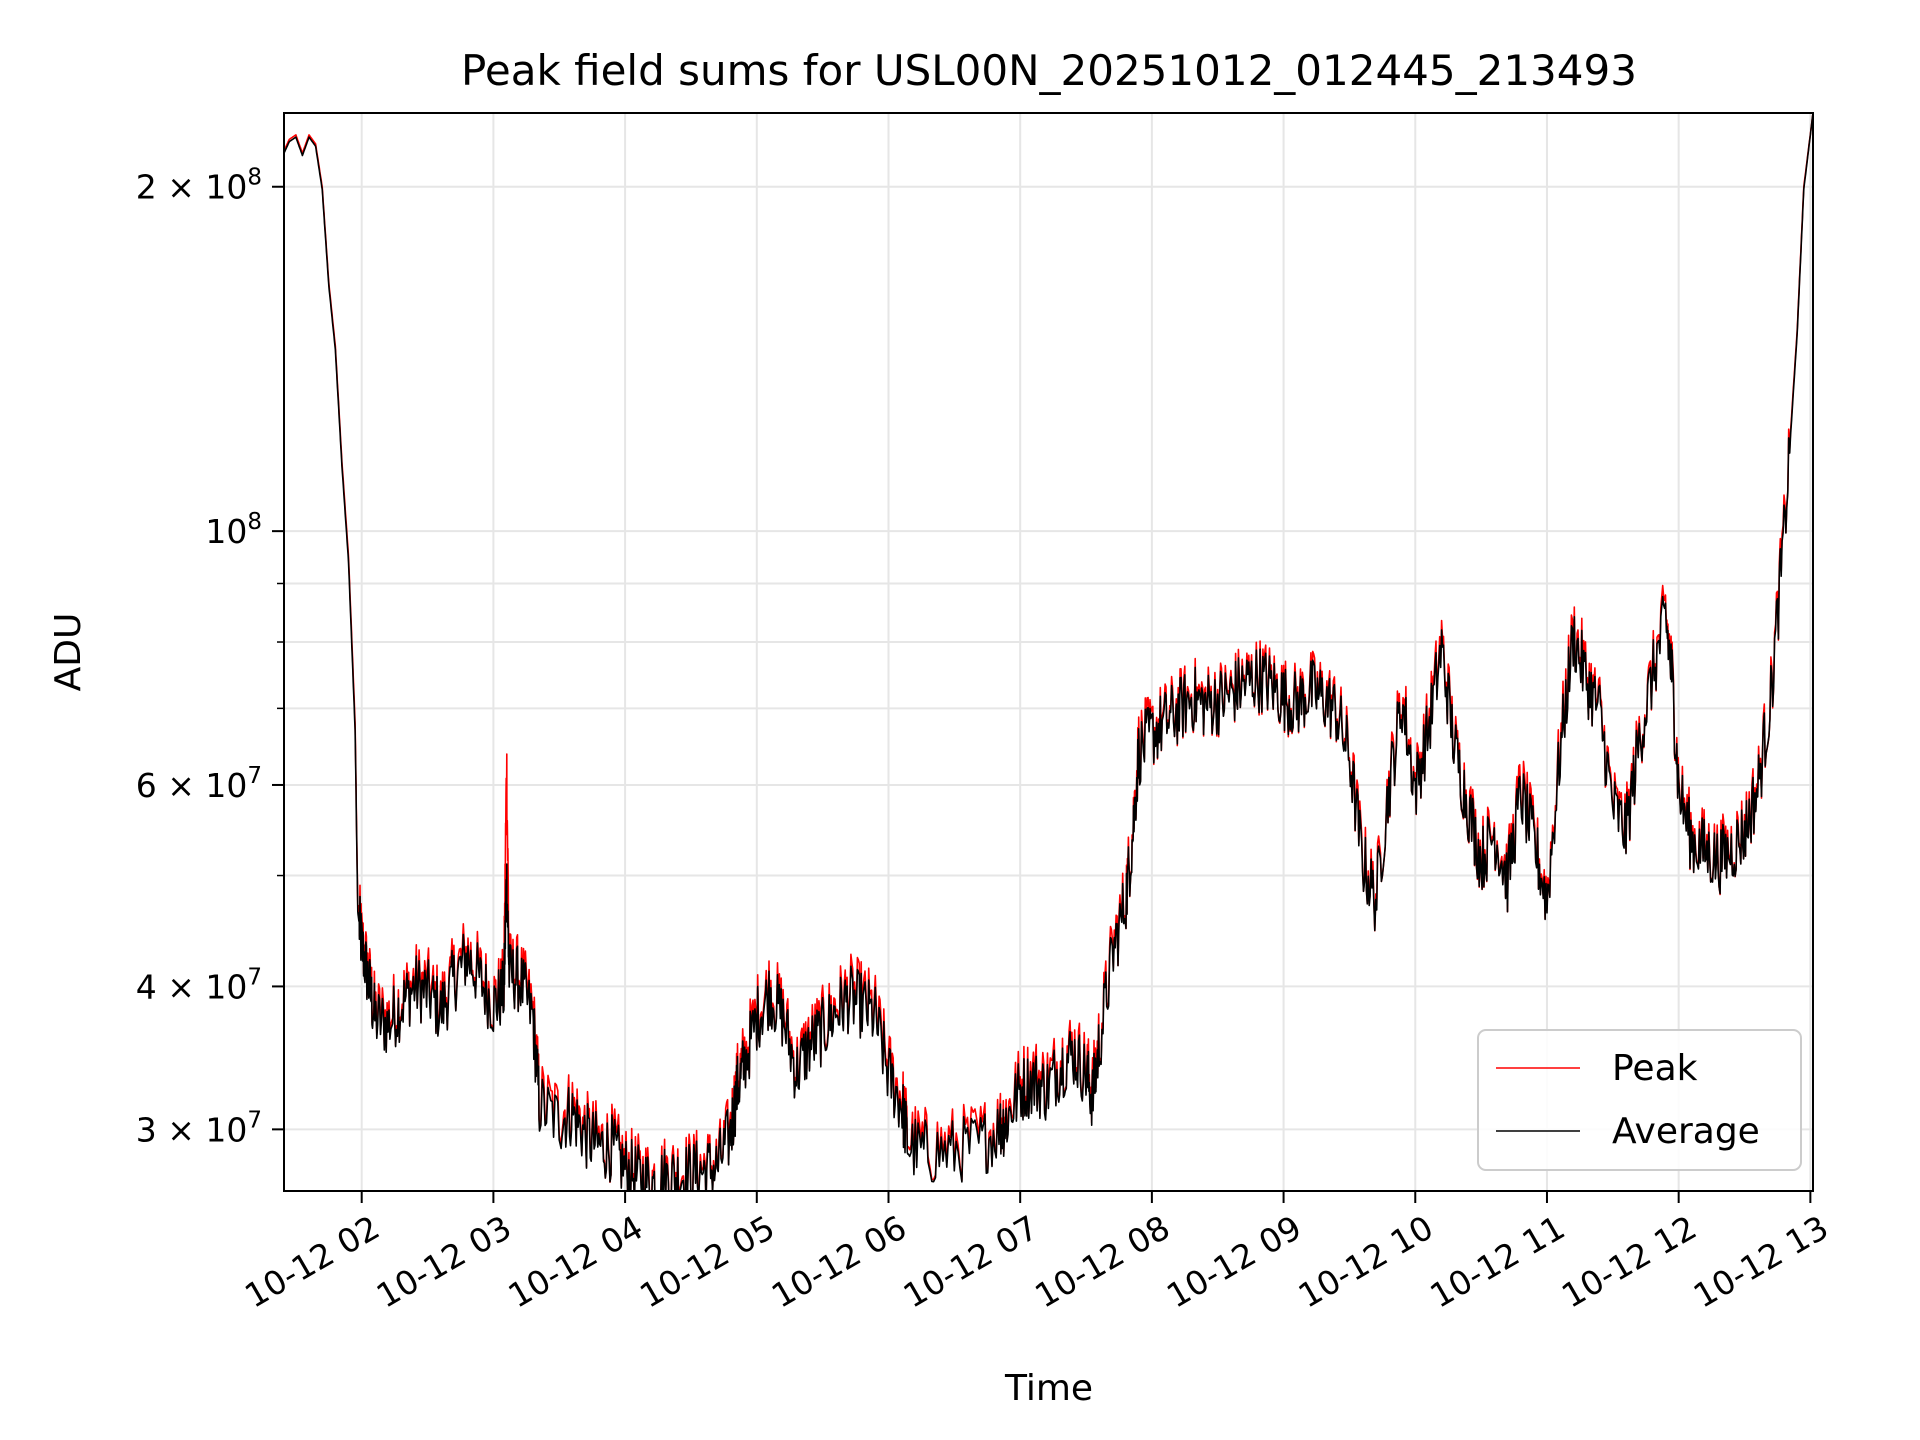  I want to click on legend-label-average: Average, so click(1686, 1131).